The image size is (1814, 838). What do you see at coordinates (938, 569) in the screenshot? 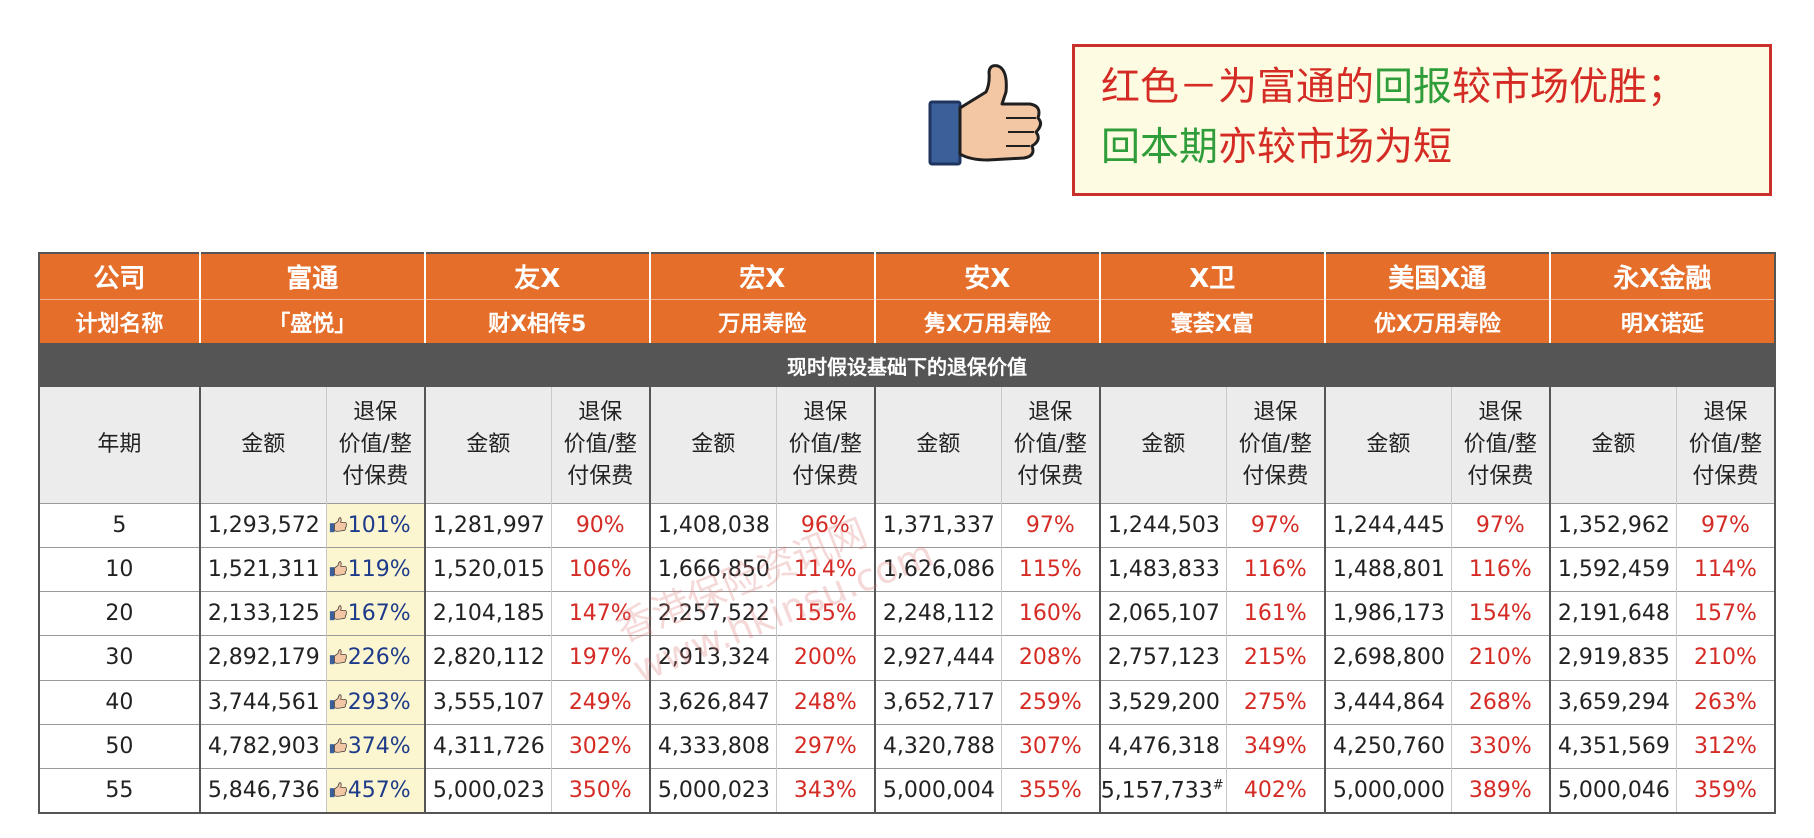
I see `amount-cell: 1,626,086` at bounding box center [938, 569].